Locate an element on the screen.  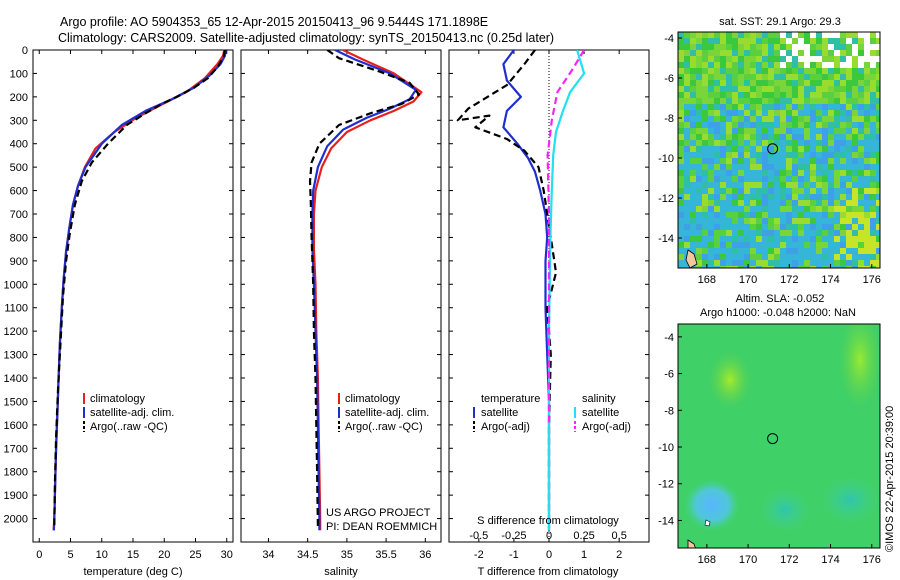
legend-salinity-title: salinity is located at coordinates (599, 399).